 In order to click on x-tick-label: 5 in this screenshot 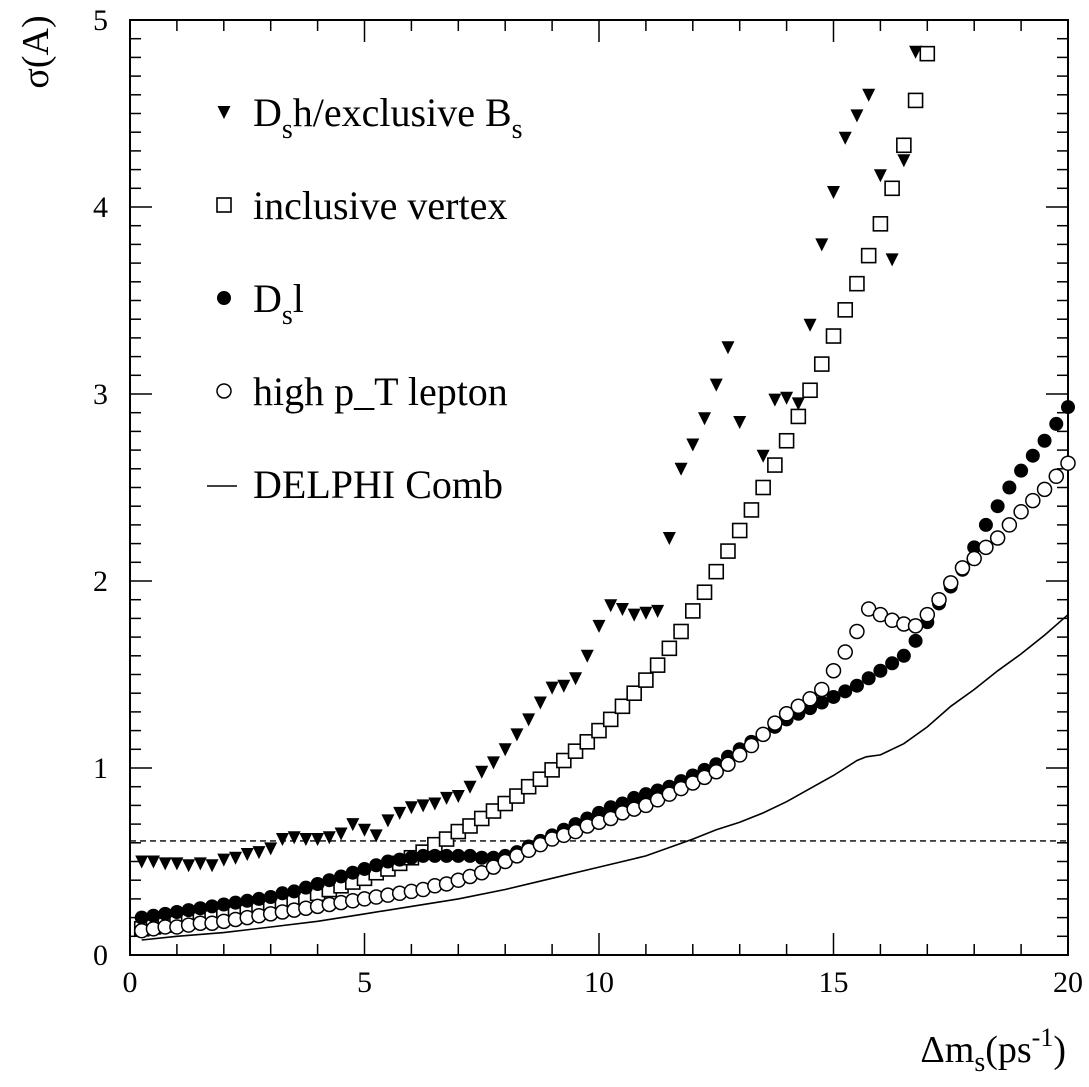, I will do `click(364, 982)`.